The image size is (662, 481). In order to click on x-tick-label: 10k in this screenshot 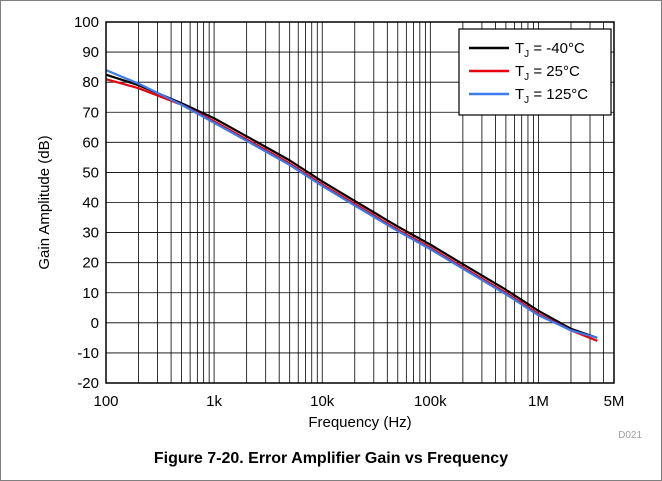, I will do `click(322, 401)`.